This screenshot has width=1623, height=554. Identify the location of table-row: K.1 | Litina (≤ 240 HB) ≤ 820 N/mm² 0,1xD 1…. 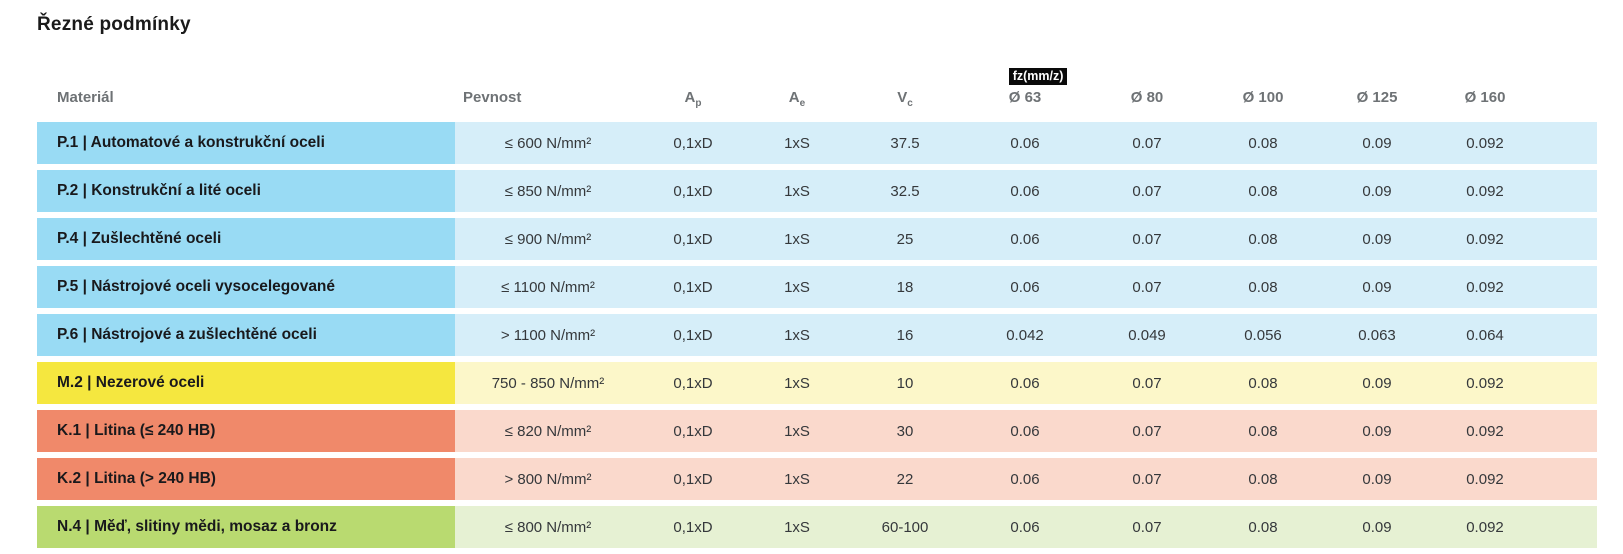
(817, 431).